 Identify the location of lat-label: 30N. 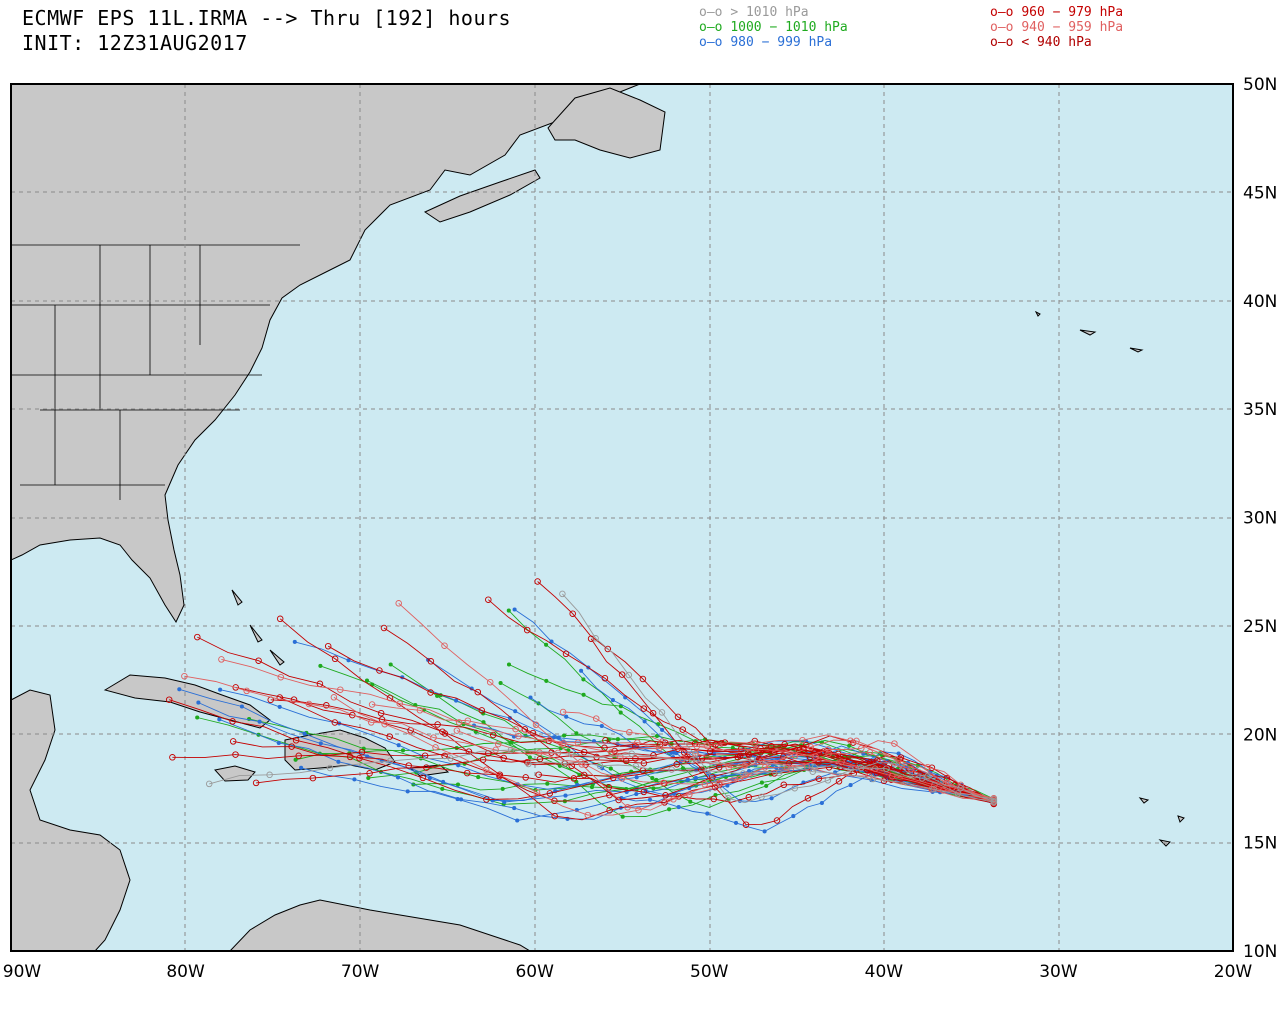
(1260, 519).